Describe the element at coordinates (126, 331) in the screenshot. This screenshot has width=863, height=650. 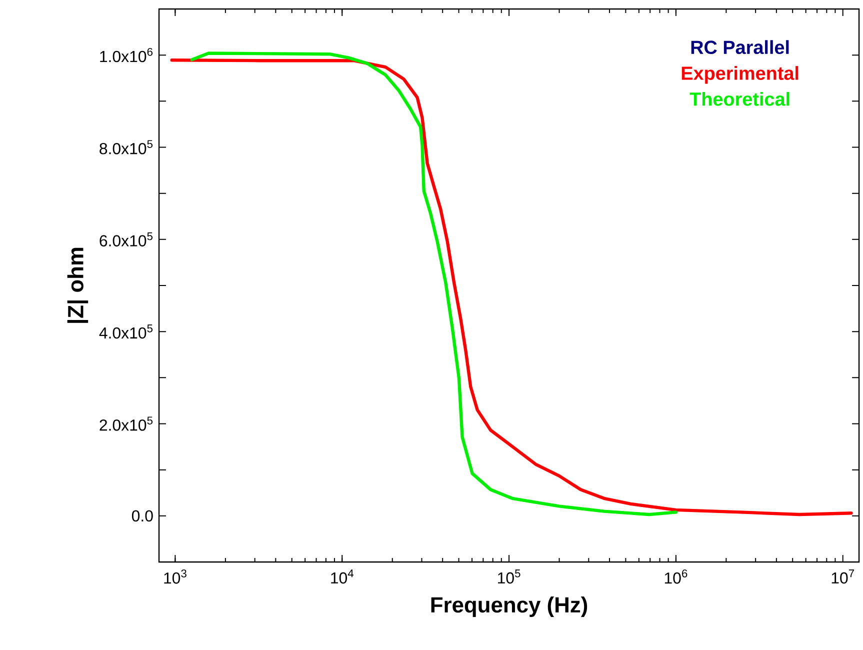
I see `y-tick-label: 4.0x10$^{5}$` at that location.